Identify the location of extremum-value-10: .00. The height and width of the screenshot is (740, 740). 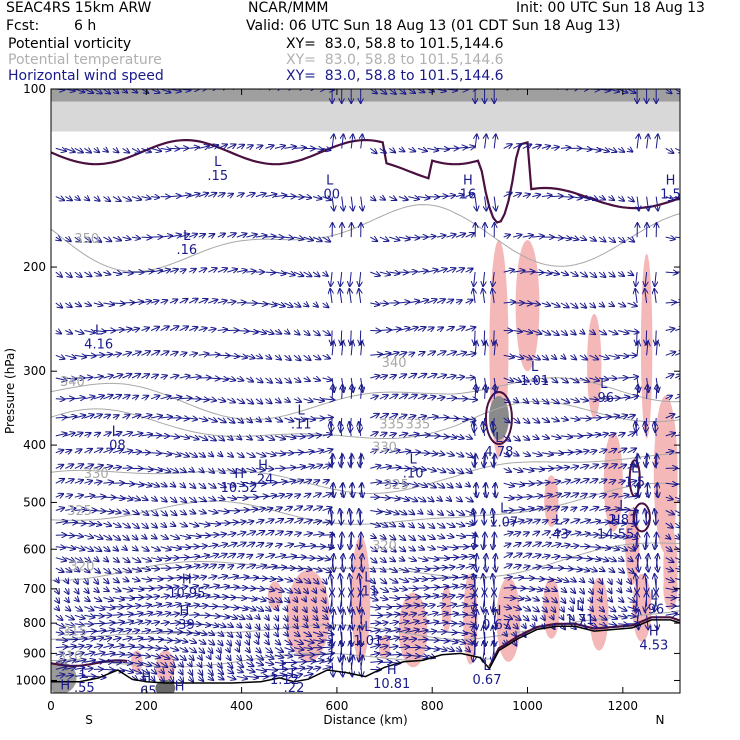
(329, 194).